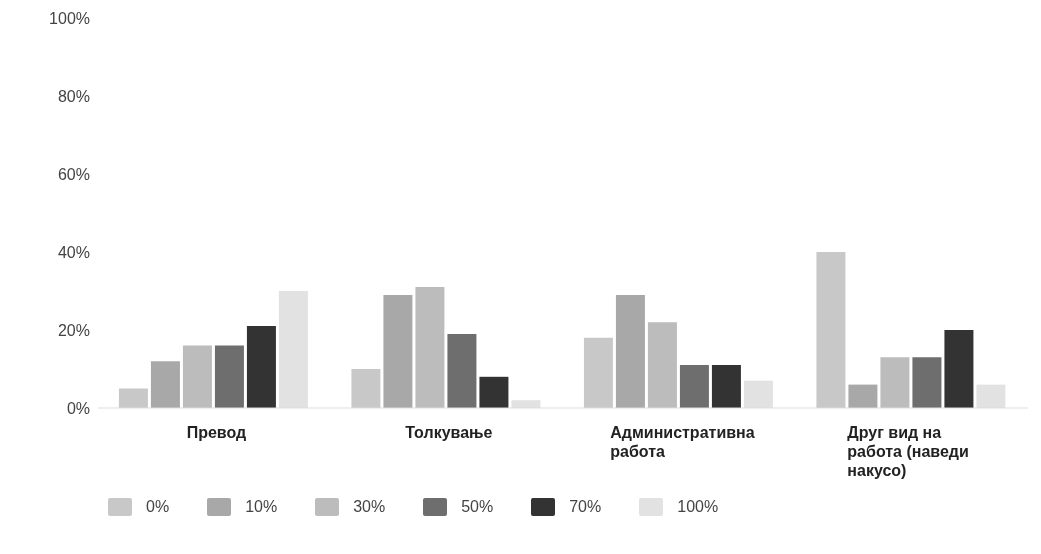  Describe the element at coordinates (449, 432) in the screenshot. I see `x-tick-label: Толкување` at that location.